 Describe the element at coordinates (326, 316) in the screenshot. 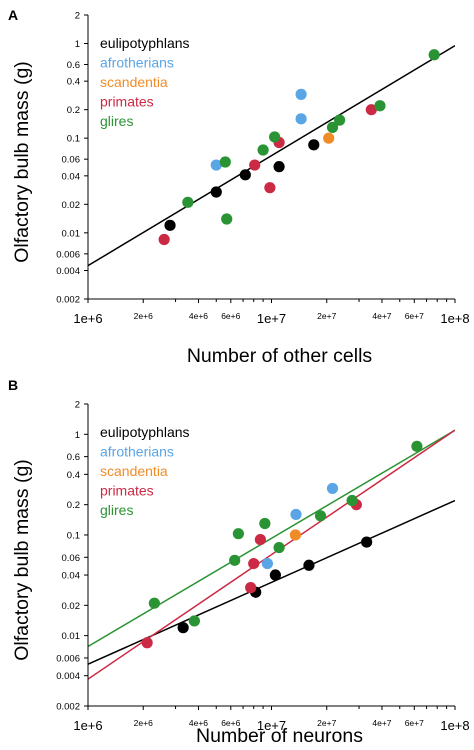

I see `x-tick-label: 2e+7` at that location.